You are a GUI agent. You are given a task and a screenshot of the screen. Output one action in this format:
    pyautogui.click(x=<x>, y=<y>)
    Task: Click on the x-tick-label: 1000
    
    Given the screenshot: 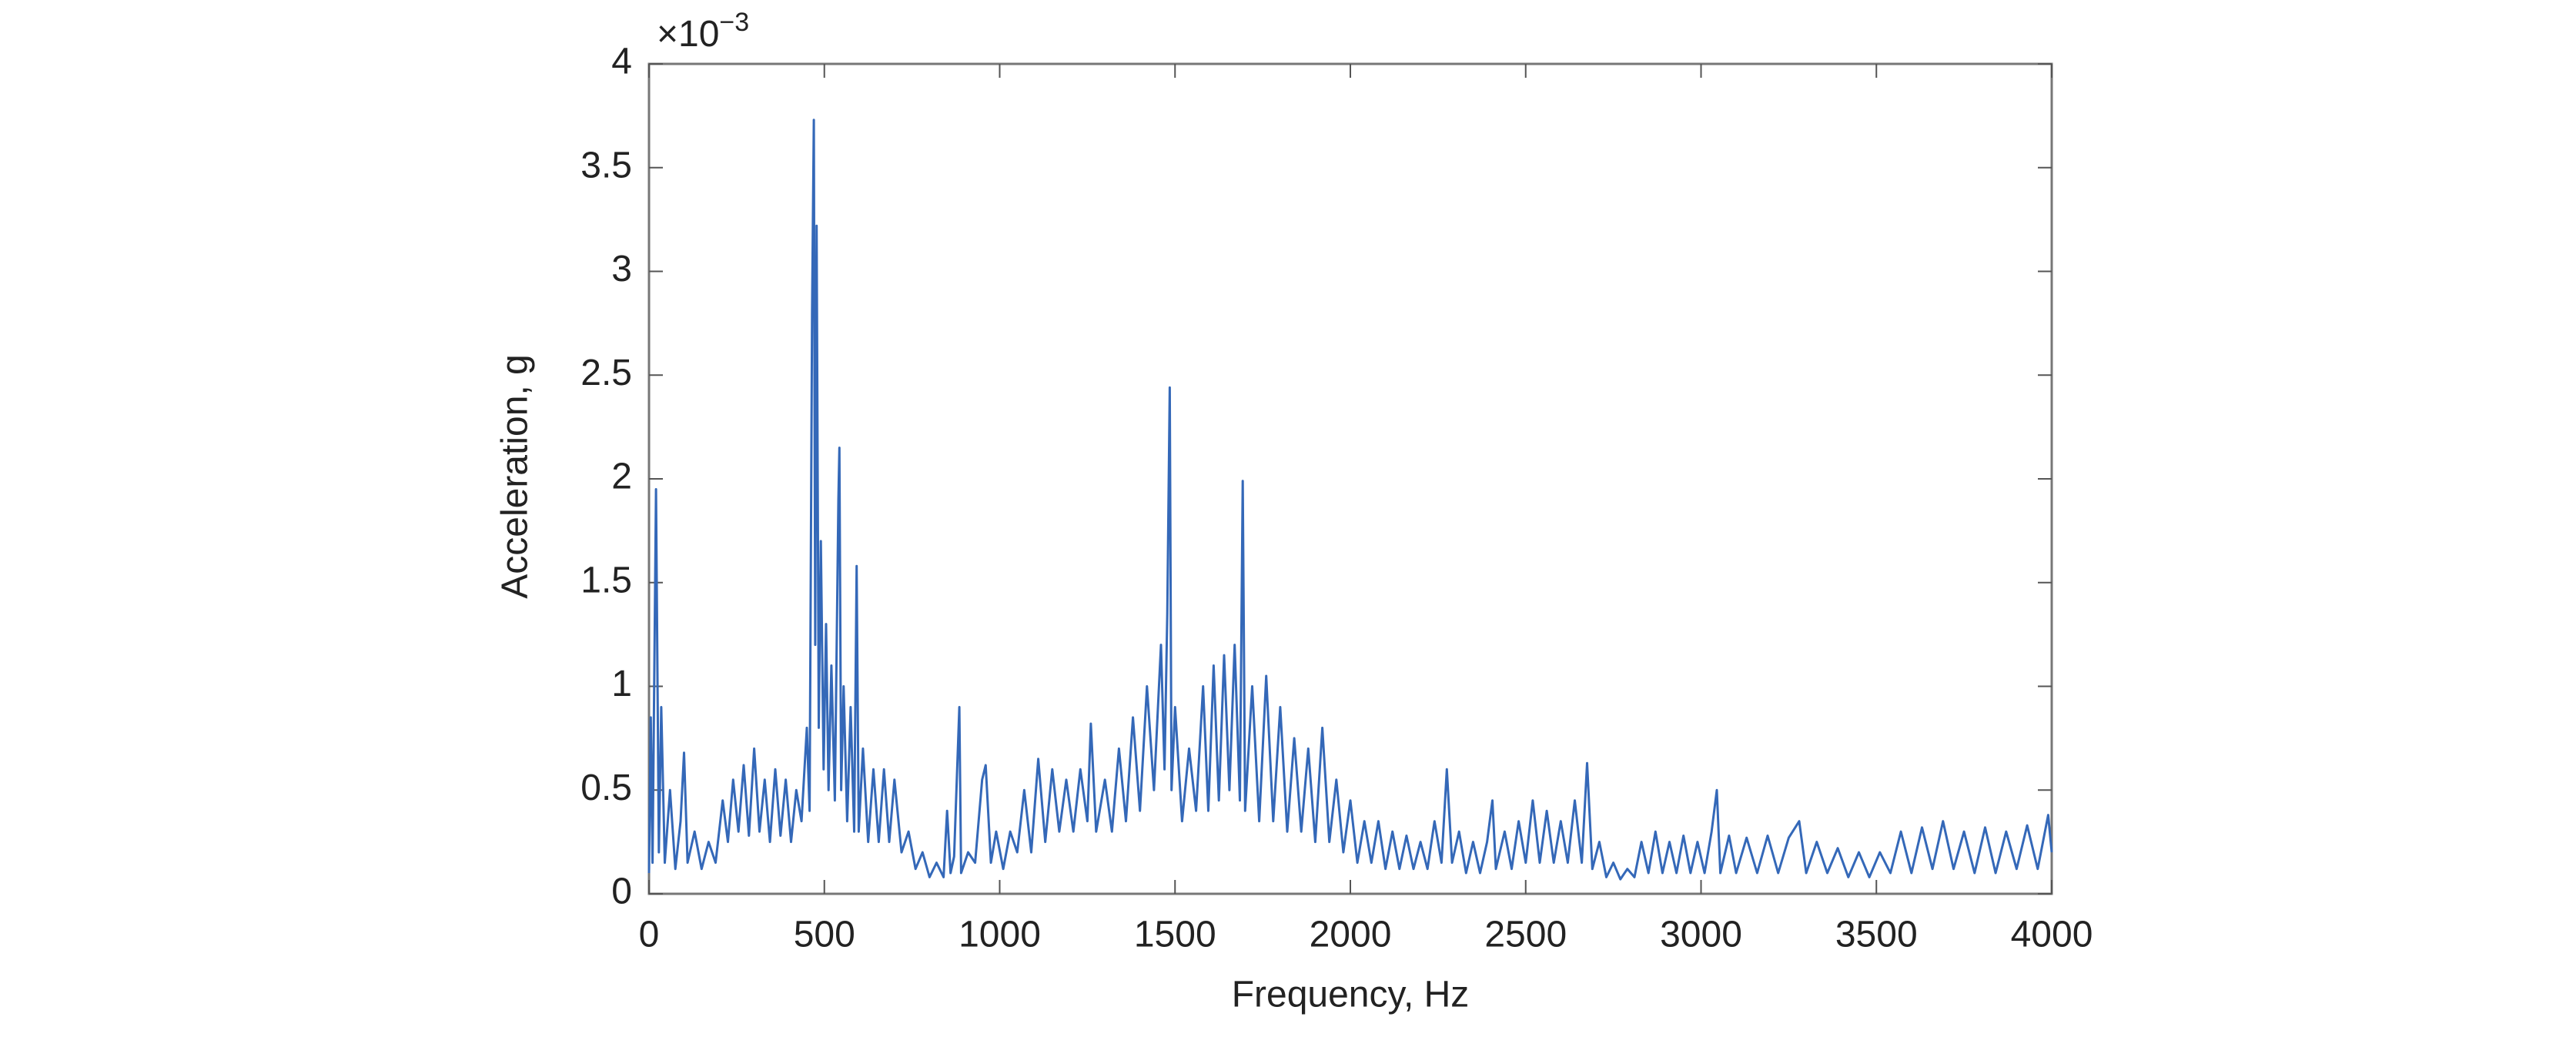 What is the action you would take?
    pyautogui.click(x=999, y=935)
    